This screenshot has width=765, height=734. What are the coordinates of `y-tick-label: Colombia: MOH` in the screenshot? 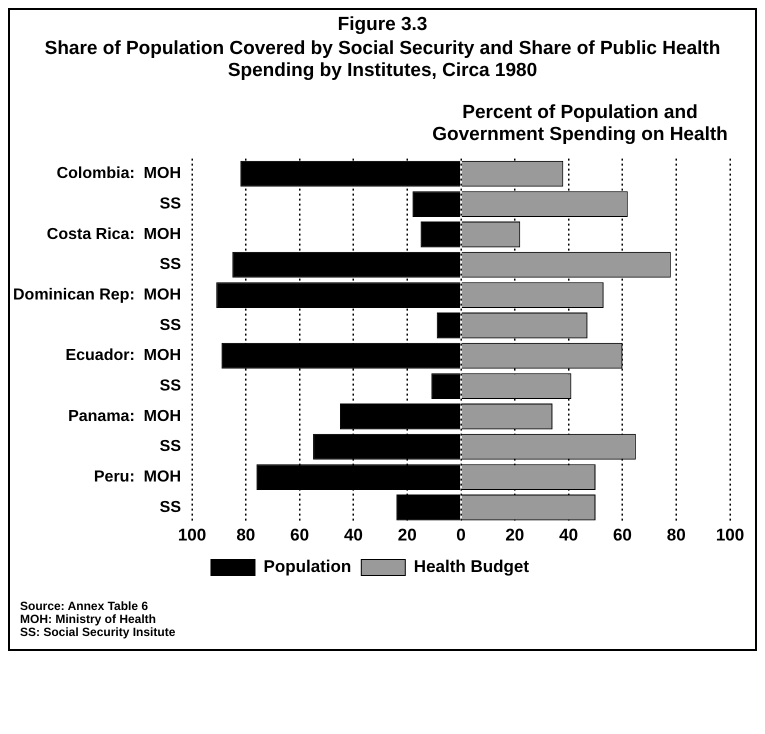 It's located at (119, 173).